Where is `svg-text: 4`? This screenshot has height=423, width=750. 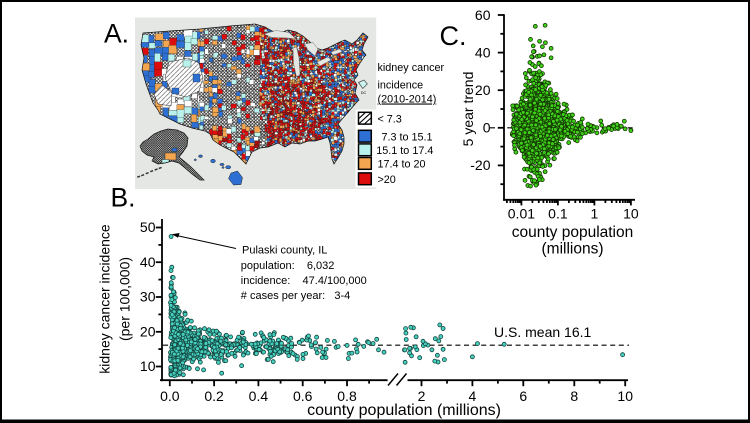 svg-text: 4 is located at coordinates (473, 396).